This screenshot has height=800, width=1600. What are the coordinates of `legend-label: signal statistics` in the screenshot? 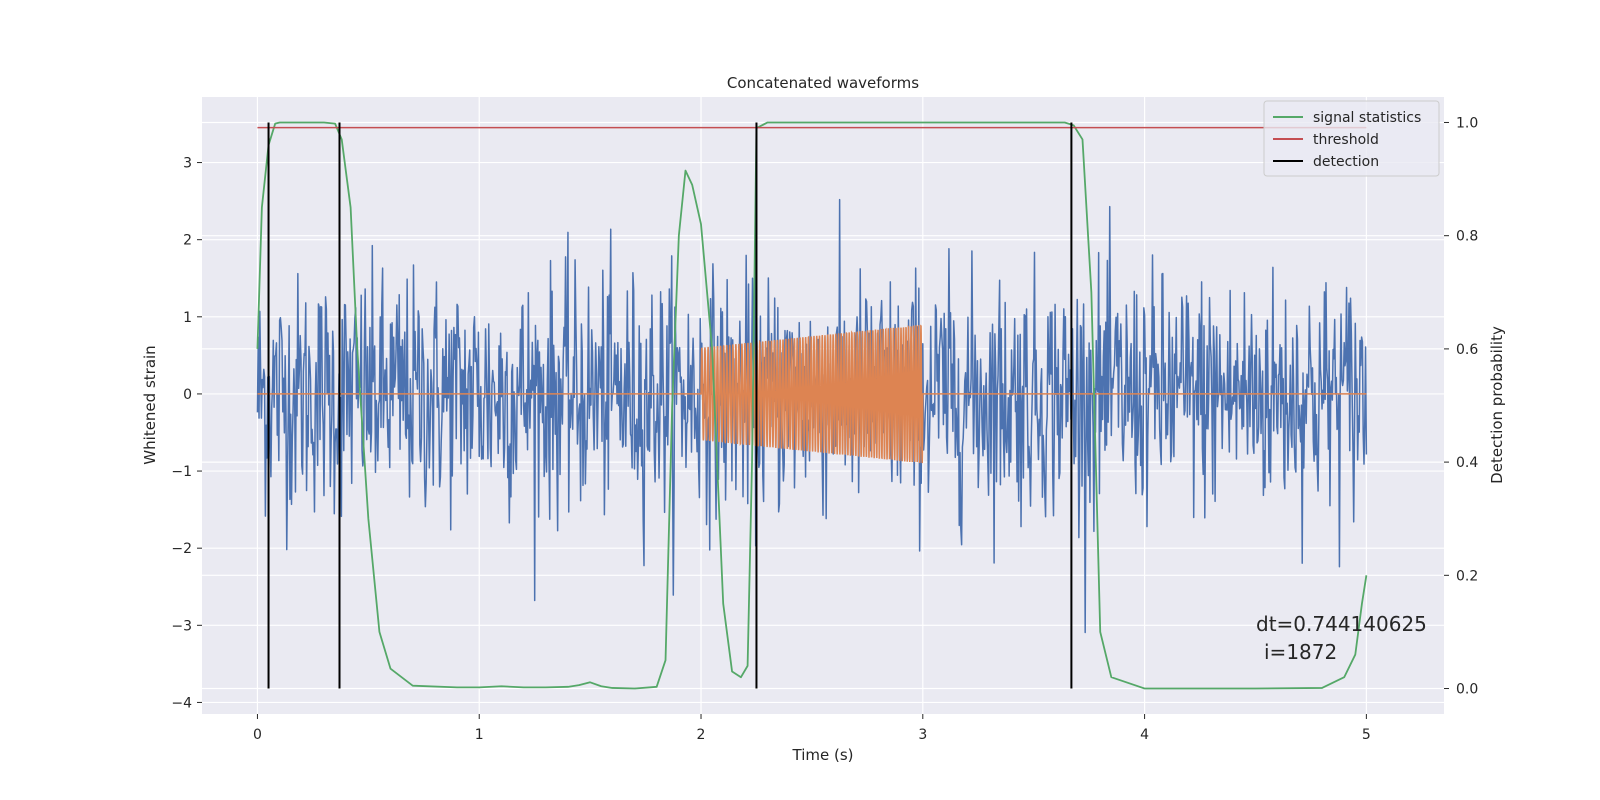 It's located at (1367, 118).